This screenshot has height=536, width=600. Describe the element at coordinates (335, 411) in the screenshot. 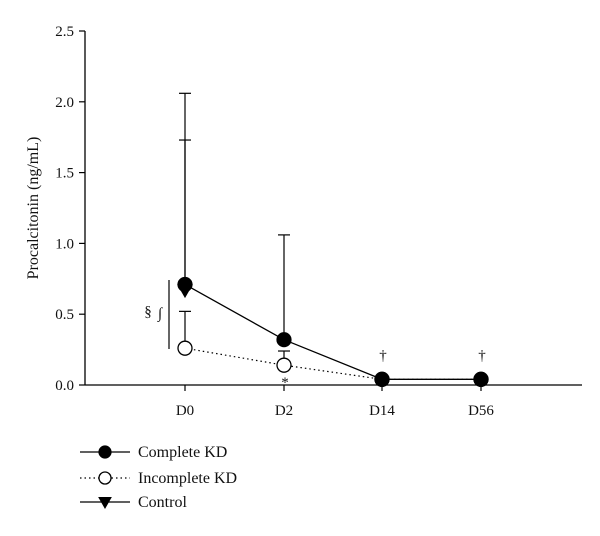

I see `x-tick-labels: D0 D2 D14 D56` at that location.